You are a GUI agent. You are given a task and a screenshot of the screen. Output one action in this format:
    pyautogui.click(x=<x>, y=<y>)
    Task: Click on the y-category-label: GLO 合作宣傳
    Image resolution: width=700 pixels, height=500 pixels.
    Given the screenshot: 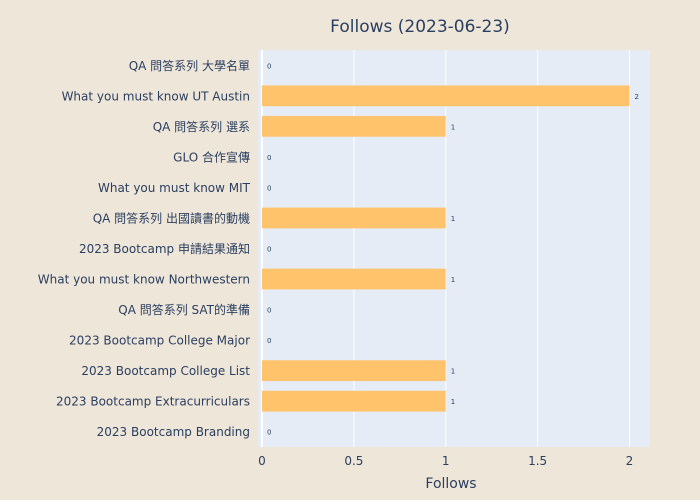 What is the action you would take?
    pyautogui.click(x=211, y=156)
    